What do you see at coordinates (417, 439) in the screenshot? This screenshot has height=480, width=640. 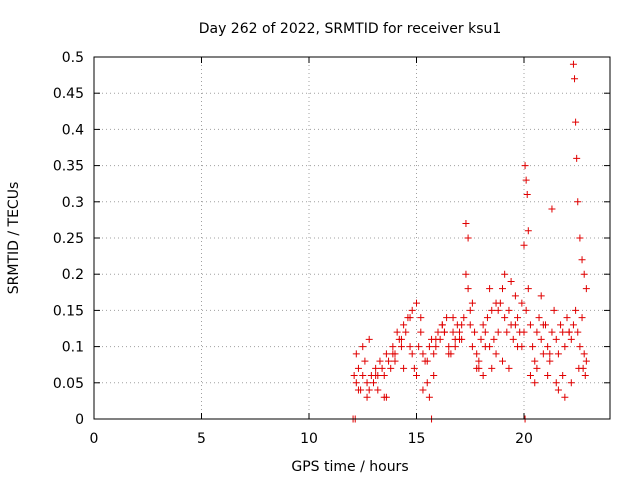 I see `x-tick-label: 15` at bounding box center [417, 439].